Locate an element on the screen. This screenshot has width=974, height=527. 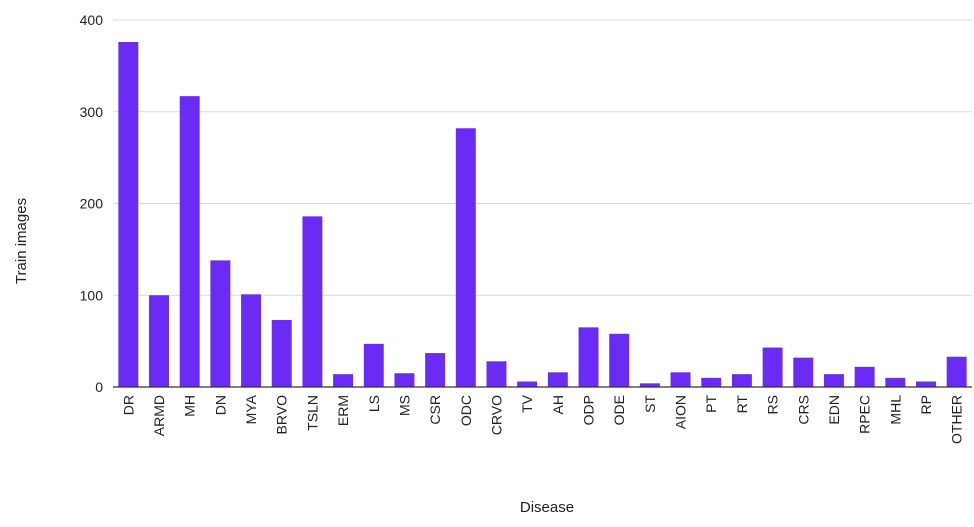
y-tick-label: 100 is located at coordinates (92, 295).